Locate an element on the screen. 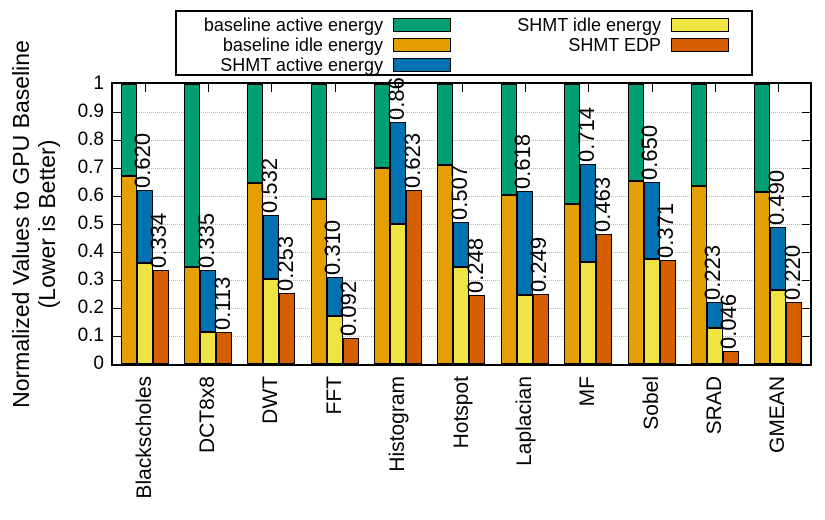 This screenshot has height=520, width=825. legend-entry: baseline active energy is located at coordinates (325, 25).